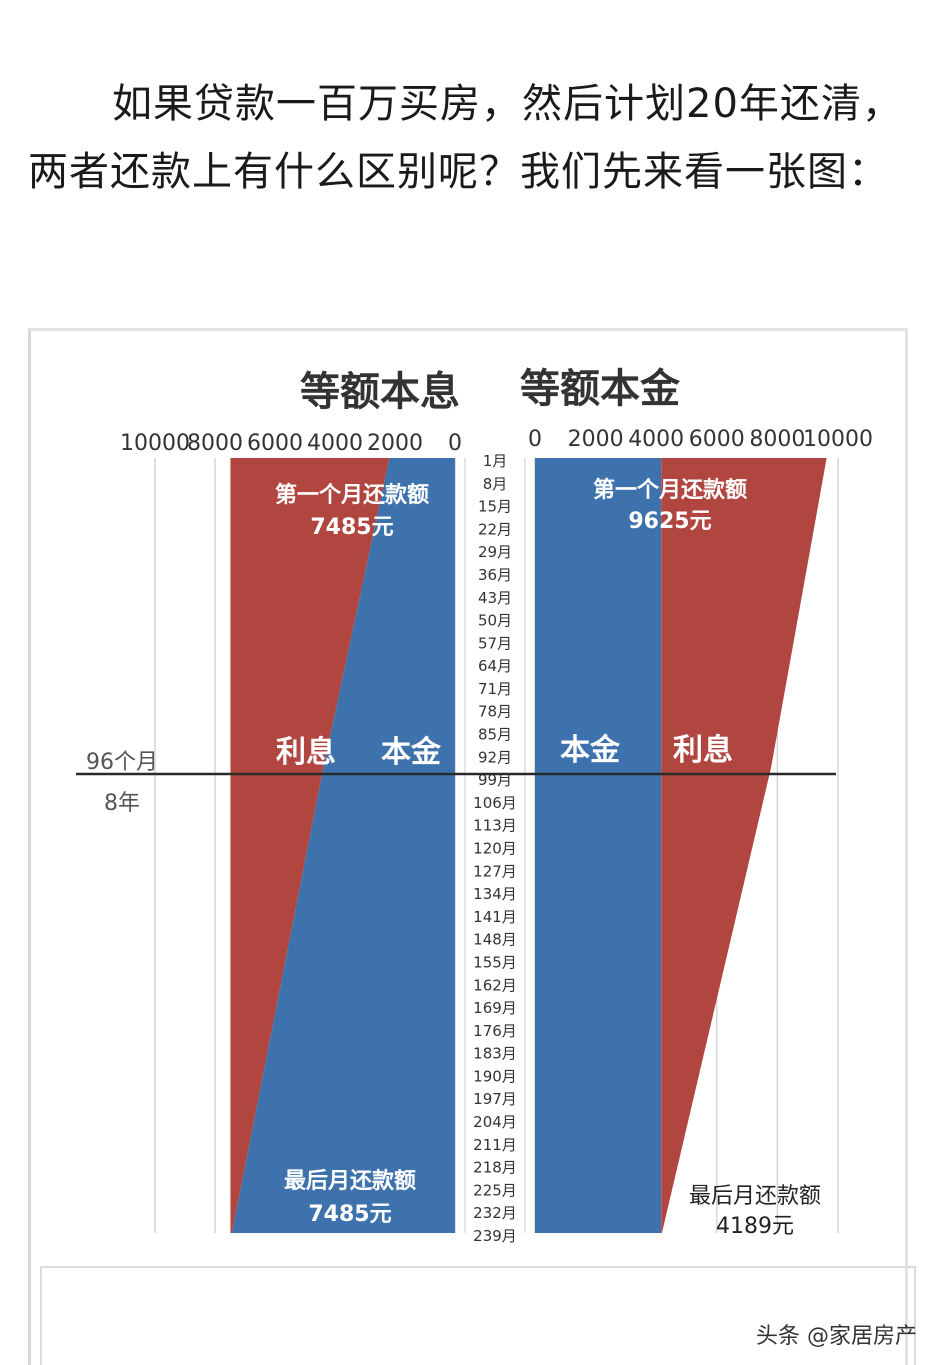 This screenshot has height=1365, width=939. What do you see at coordinates (717, 439) in the screenshot?
I see `right-x-tick: 6000` at bounding box center [717, 439].